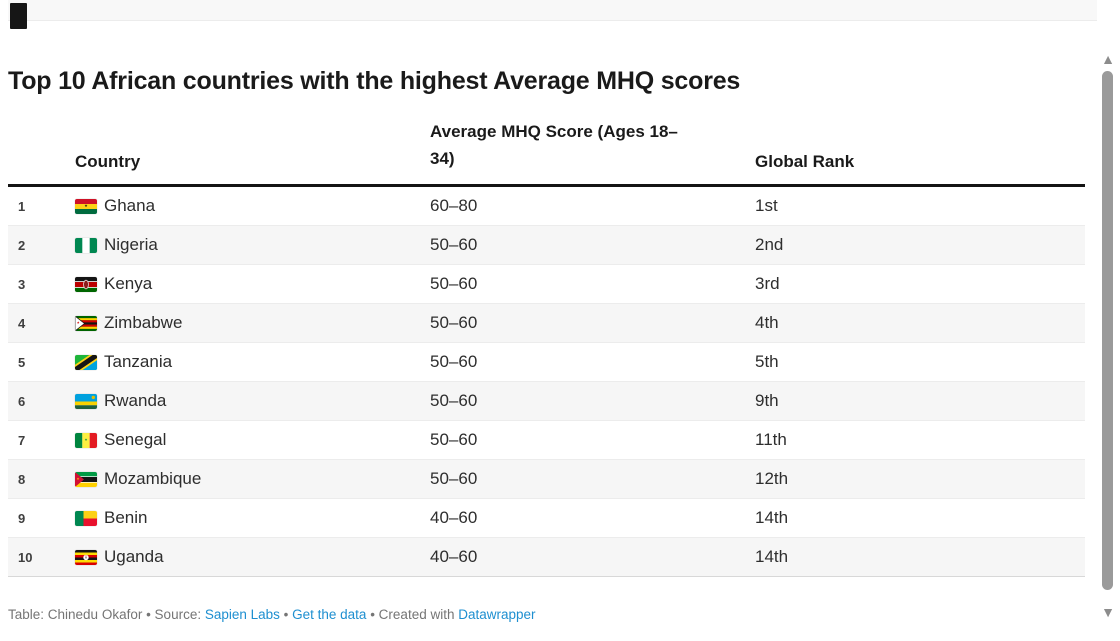 This screenshot has width=1120, height=641. What do you see at coordinates (546, 284) in the screenshot?
I see `table-row: 3 Kenya 50–60 3rd` at bounding box center [546, 284].